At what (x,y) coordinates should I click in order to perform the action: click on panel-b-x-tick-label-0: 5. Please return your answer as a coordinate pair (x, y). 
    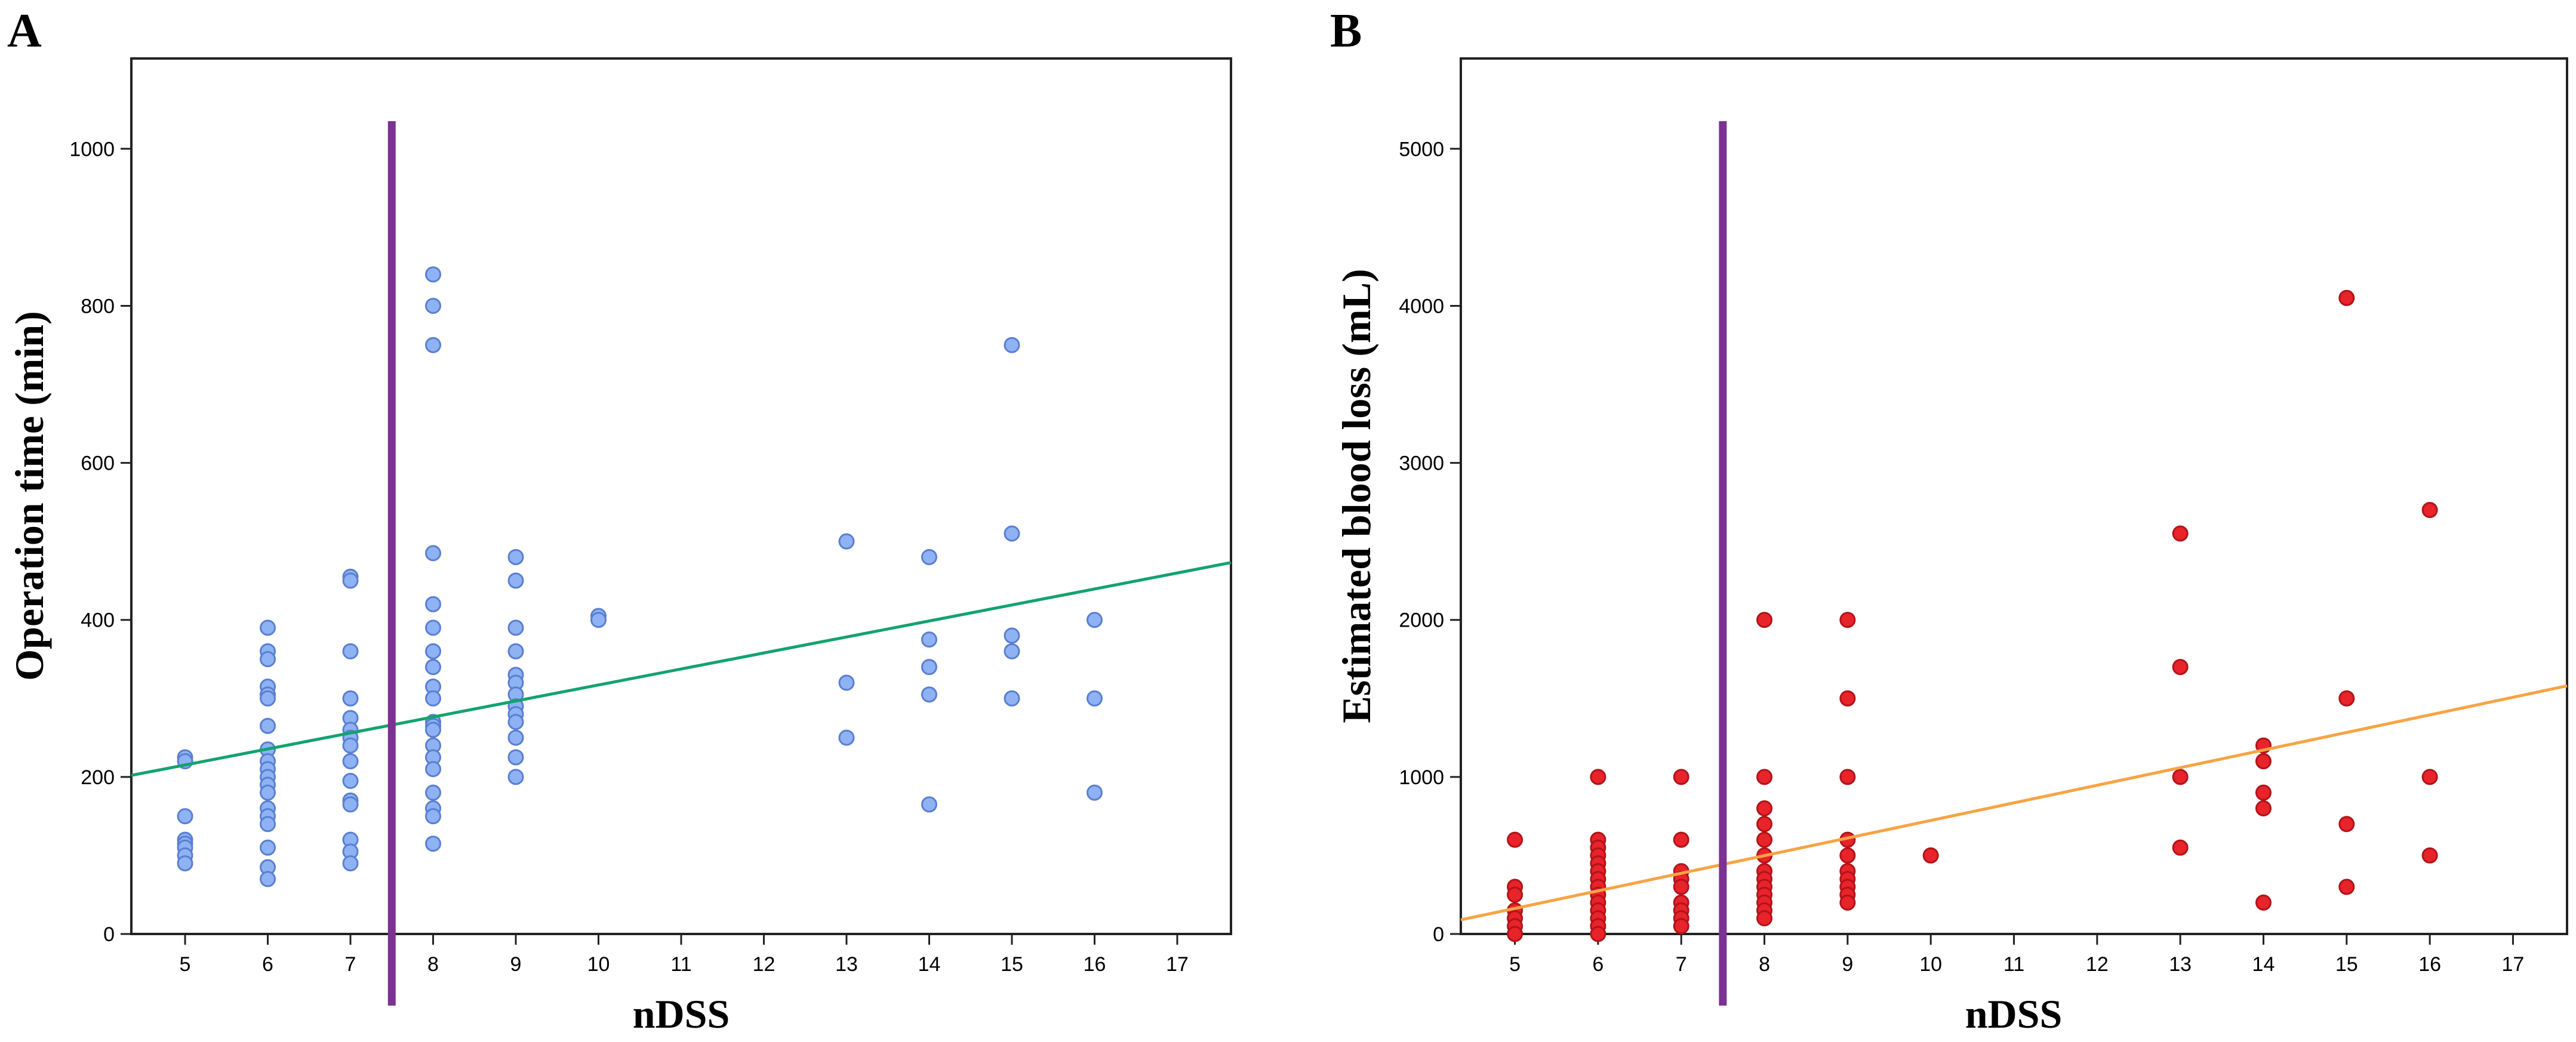
    Looking at the image, I should click on (1515, 964).